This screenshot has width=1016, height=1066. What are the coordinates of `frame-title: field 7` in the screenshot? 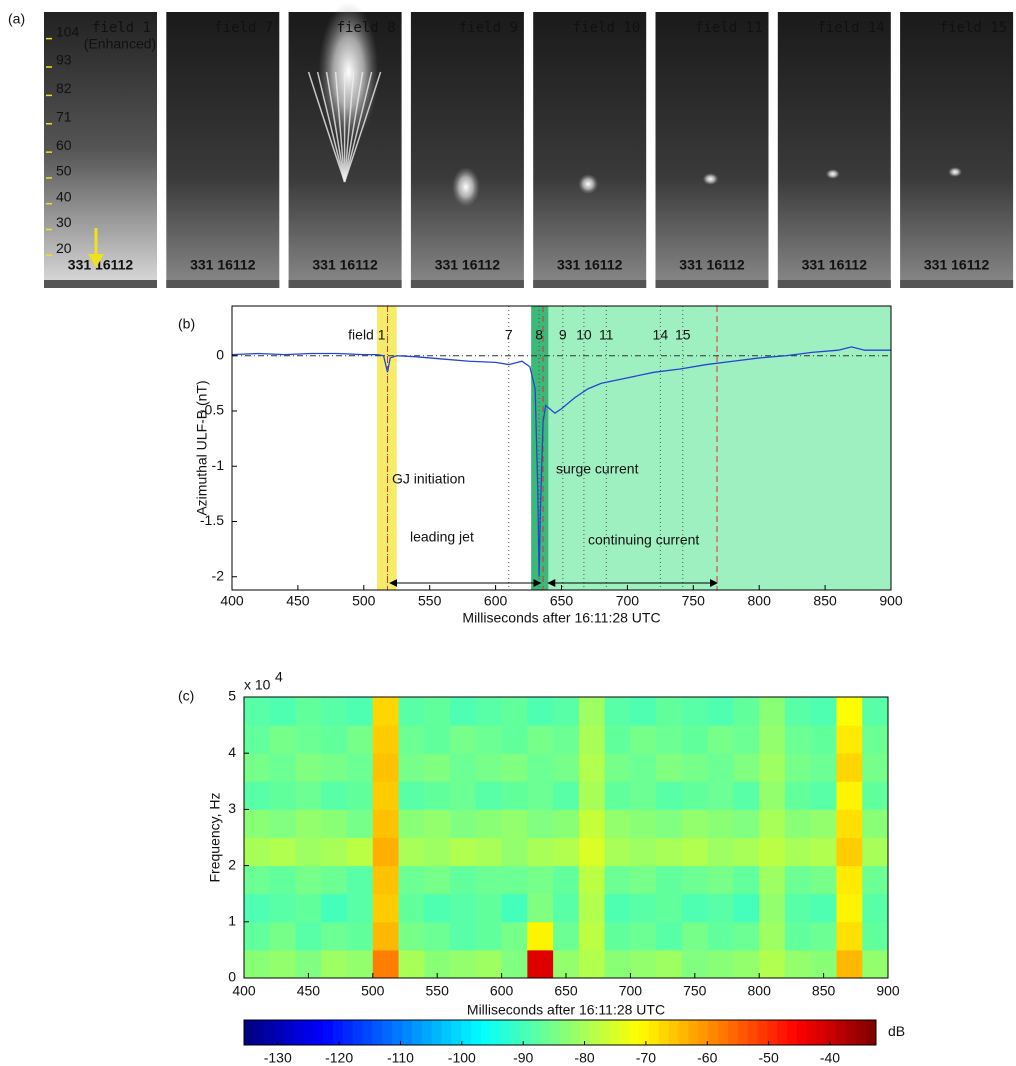 It's located at (243, 28).